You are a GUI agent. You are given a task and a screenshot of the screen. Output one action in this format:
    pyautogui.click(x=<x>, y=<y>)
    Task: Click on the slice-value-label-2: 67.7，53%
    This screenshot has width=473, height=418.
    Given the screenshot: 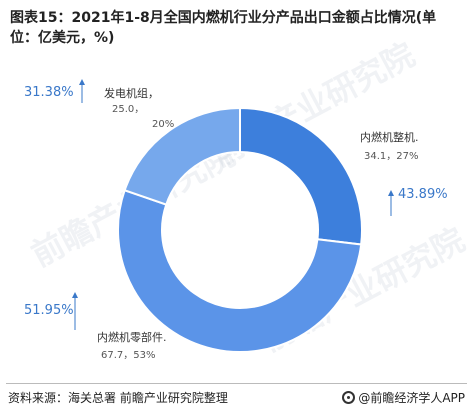 What is the action you would take?
    pyautogui.click(x=128, y=355)
    